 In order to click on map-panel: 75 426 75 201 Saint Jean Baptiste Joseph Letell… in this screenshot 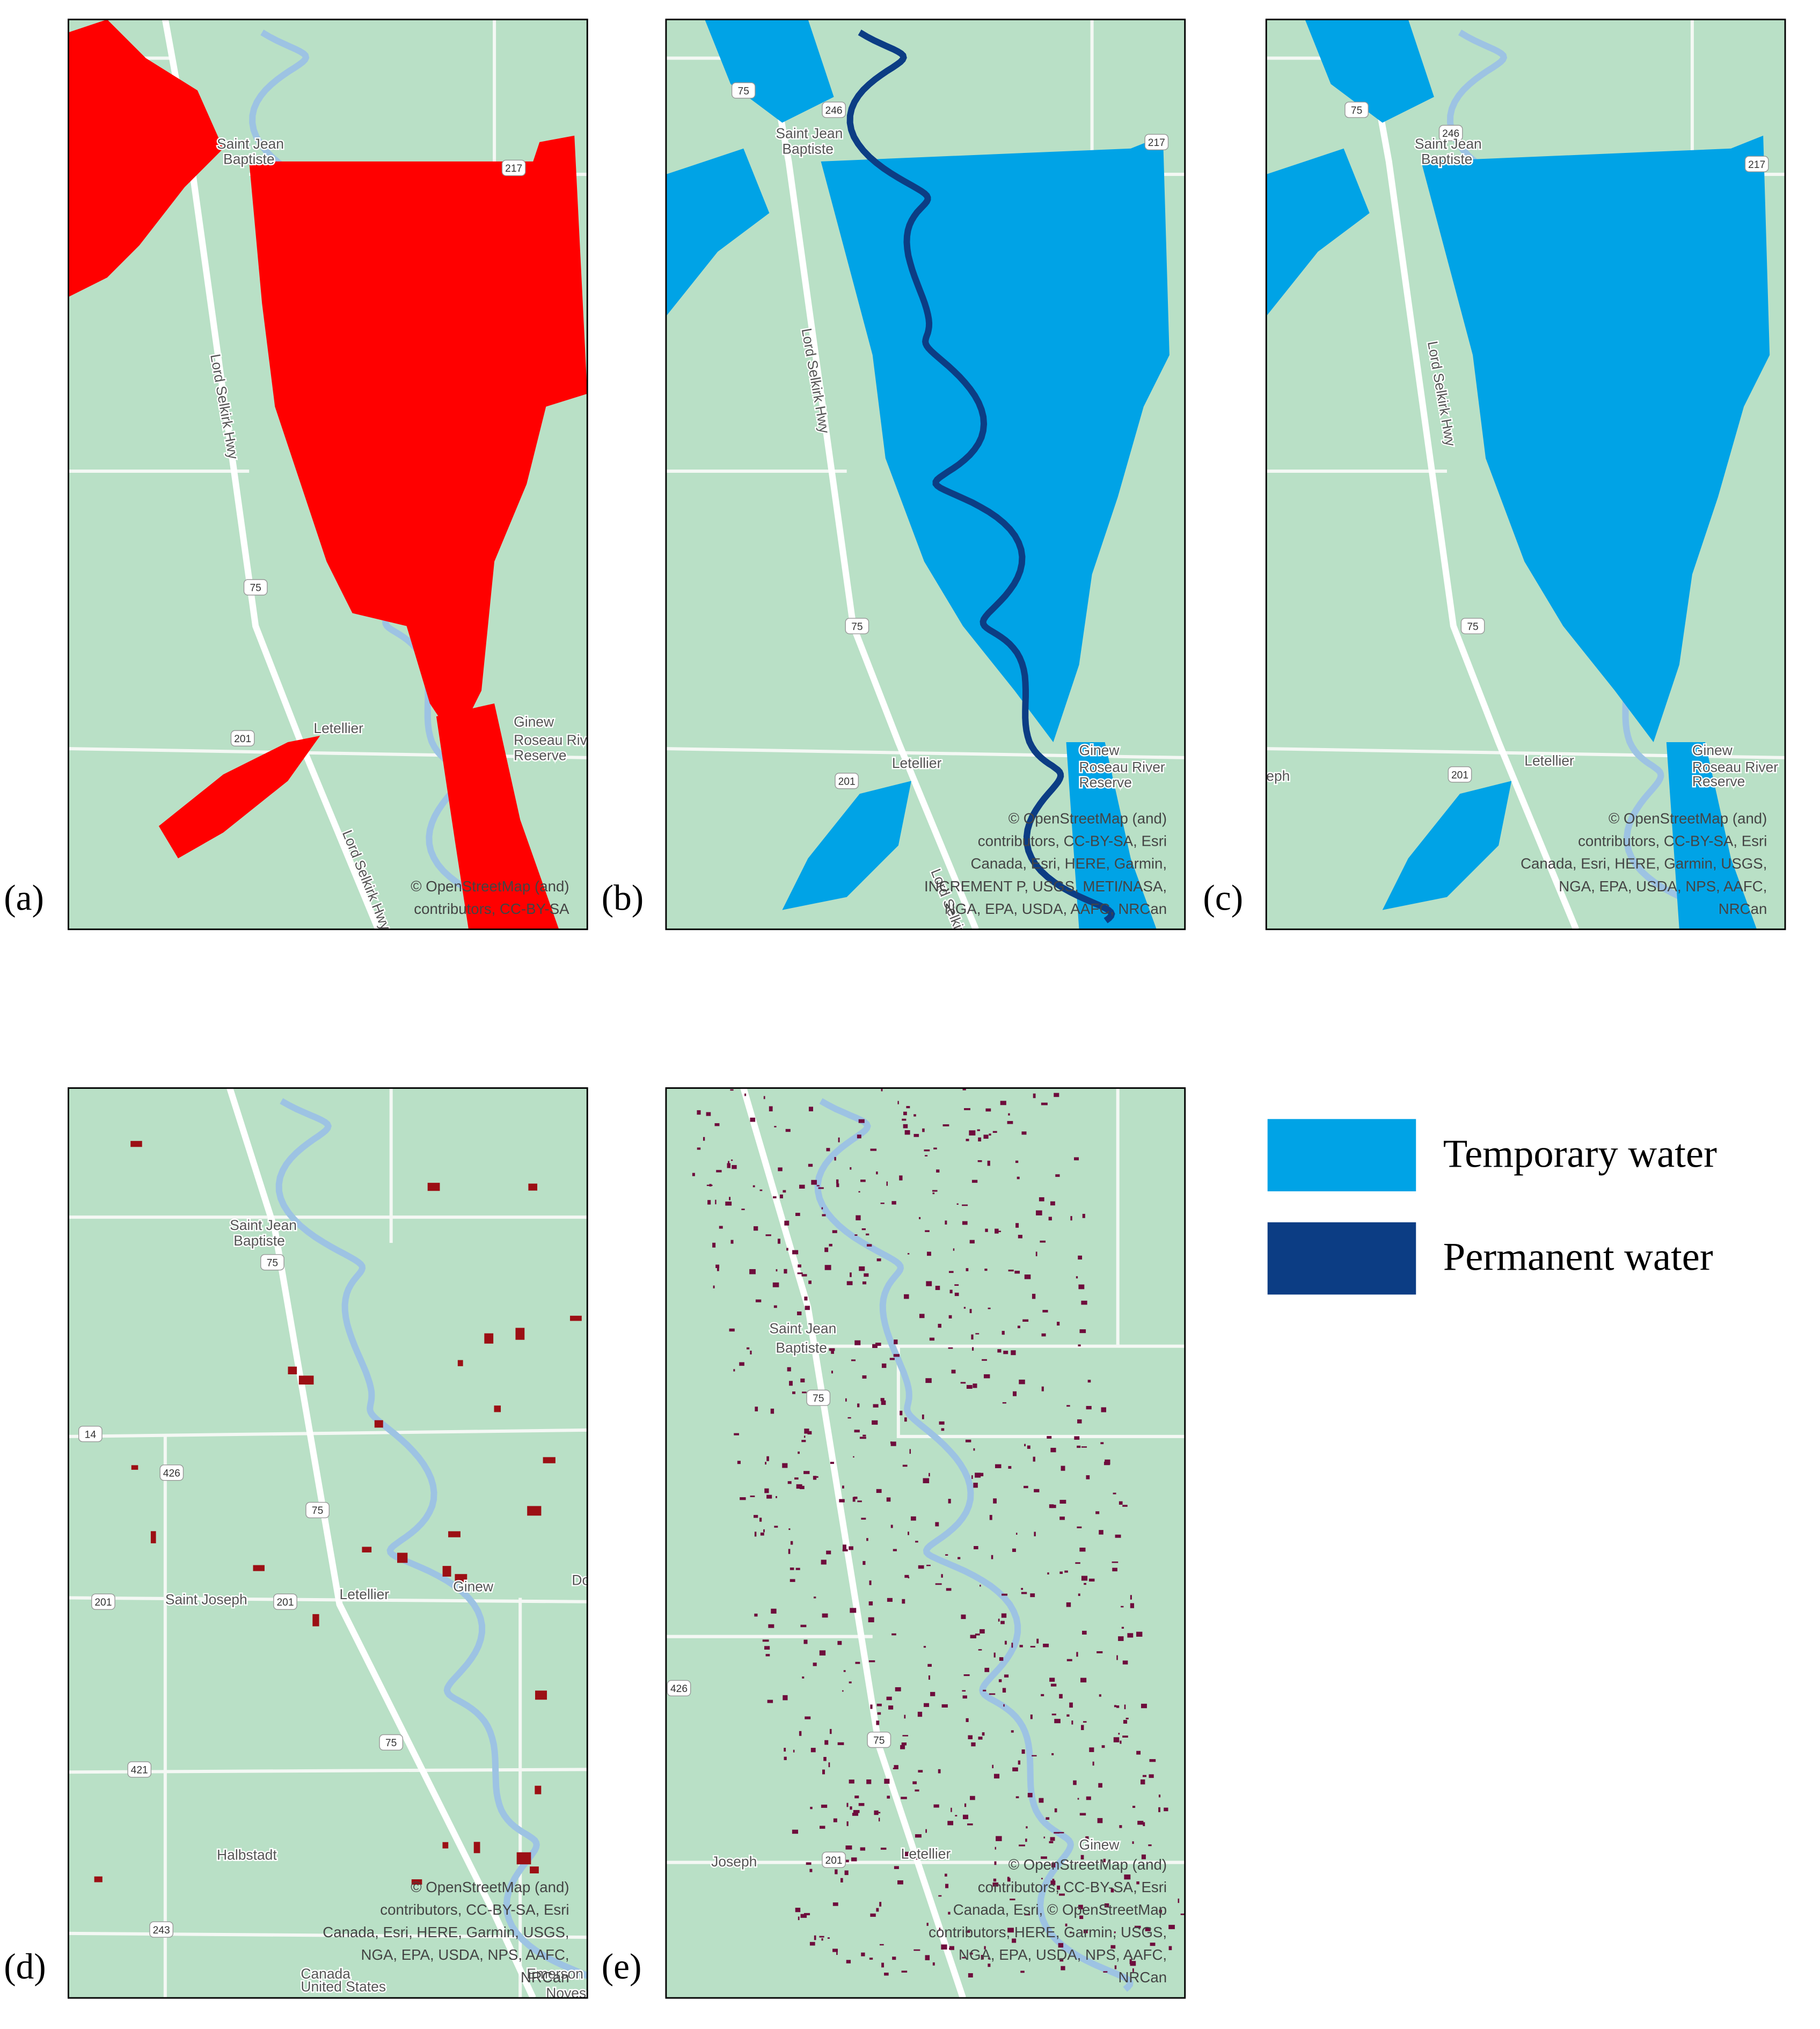, I will do `click(925, 1543)`.